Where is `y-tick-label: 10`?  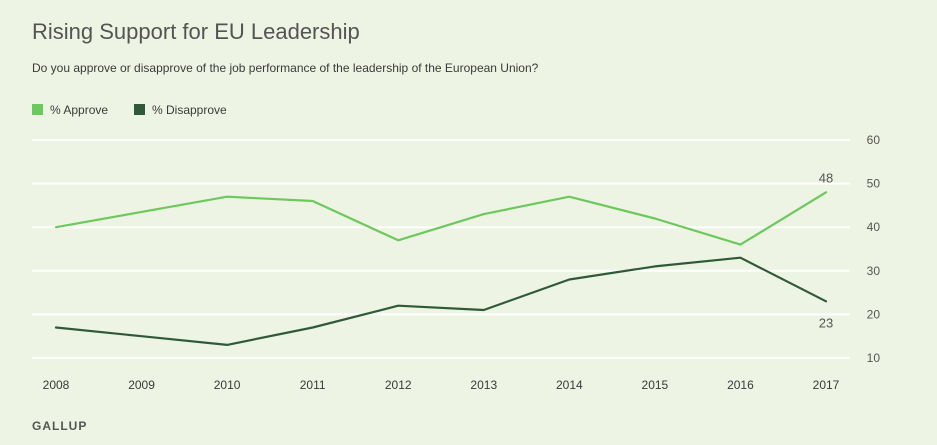 y-tick-label: 10 is located at coordinates (874, 358).